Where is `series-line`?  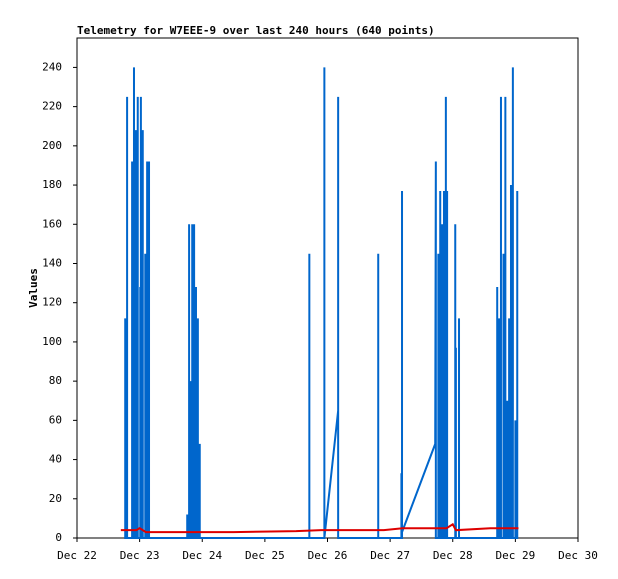 series-line is located at coordinates (319, 528).